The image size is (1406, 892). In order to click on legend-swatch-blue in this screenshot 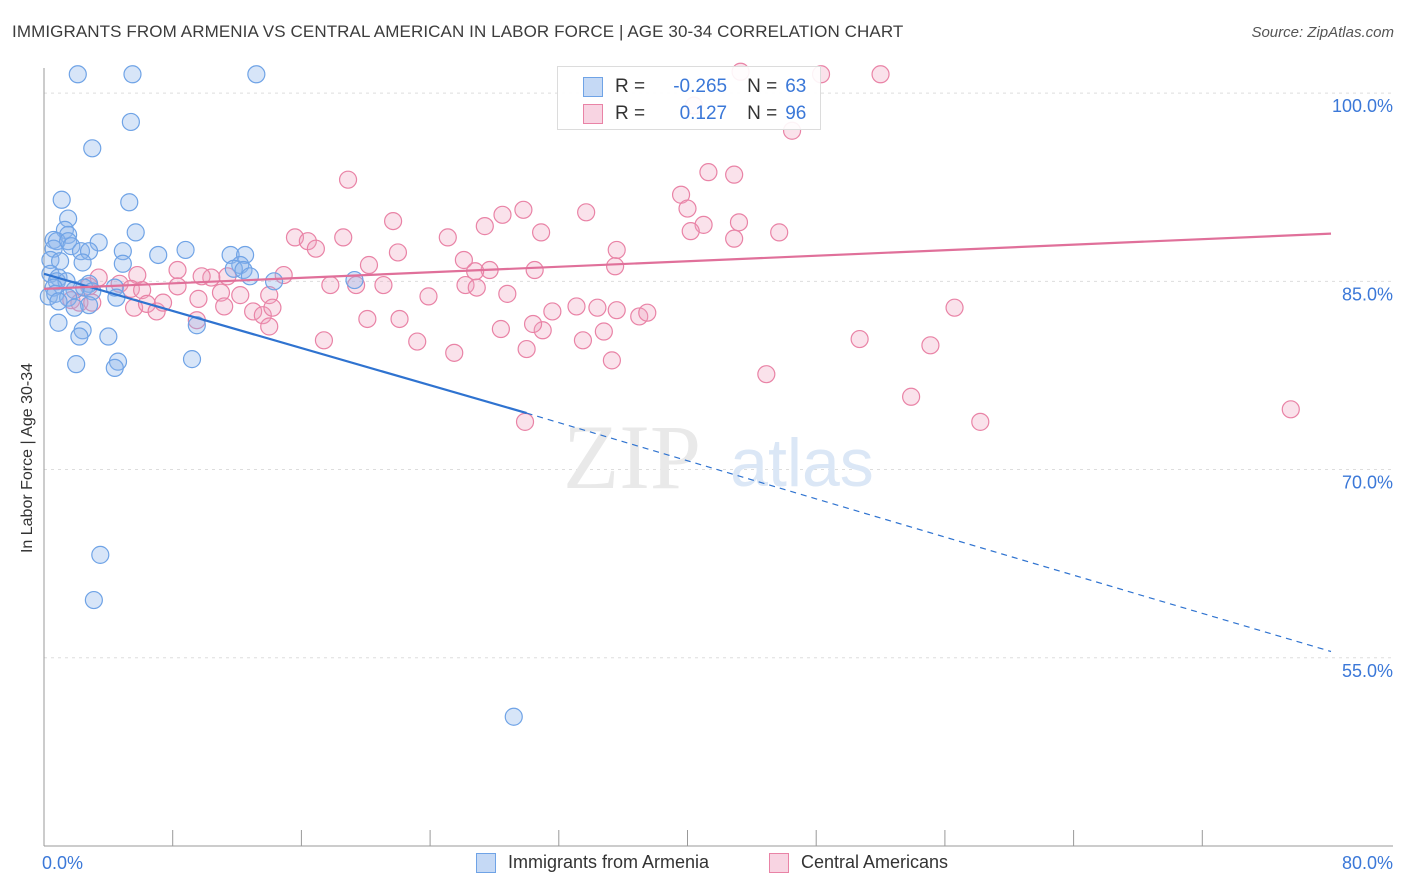, I will do `click(486, 862)`.